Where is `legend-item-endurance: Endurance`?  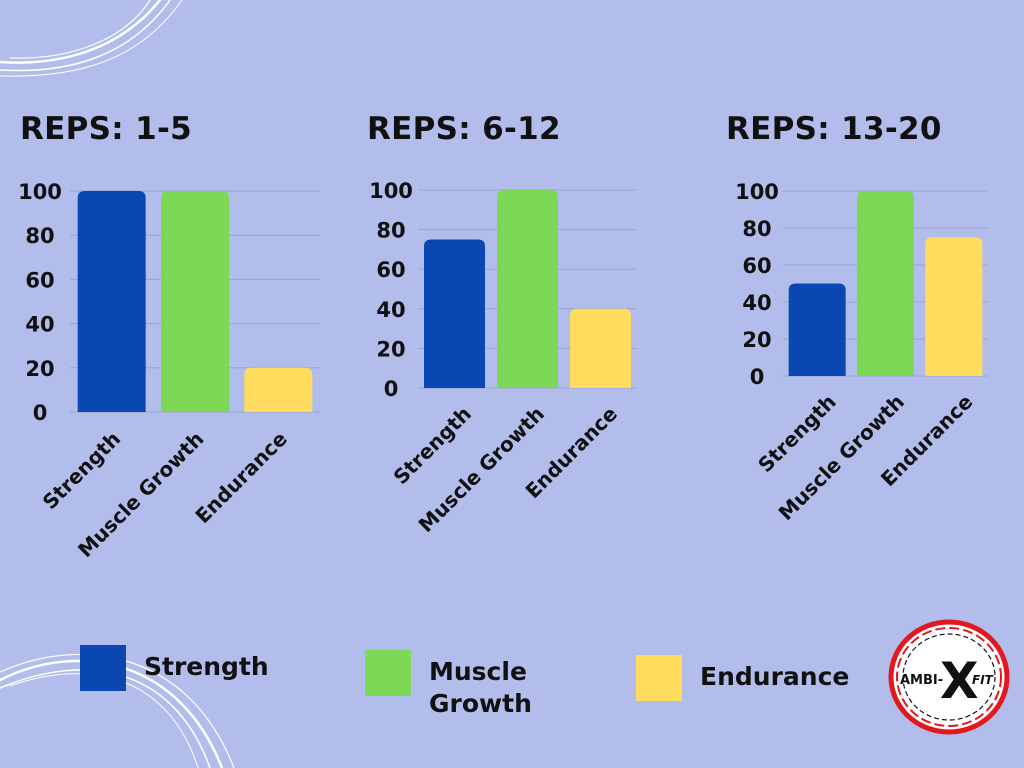
legend-item-endurance: Endurance is located at coordinates (742, 678).